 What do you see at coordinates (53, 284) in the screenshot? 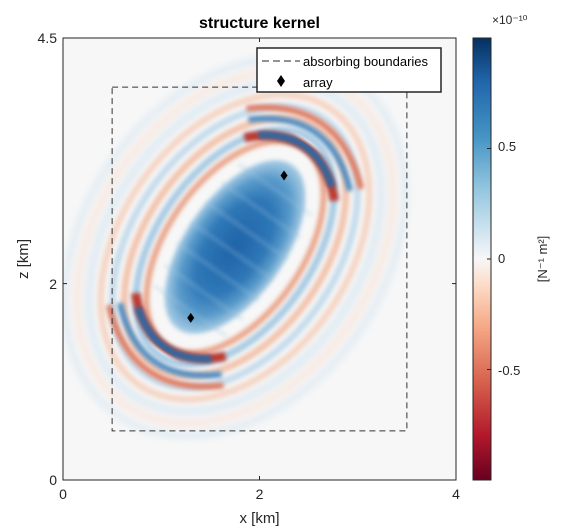
I see `y-tick-label: 2` at bounding box center [53, 284].